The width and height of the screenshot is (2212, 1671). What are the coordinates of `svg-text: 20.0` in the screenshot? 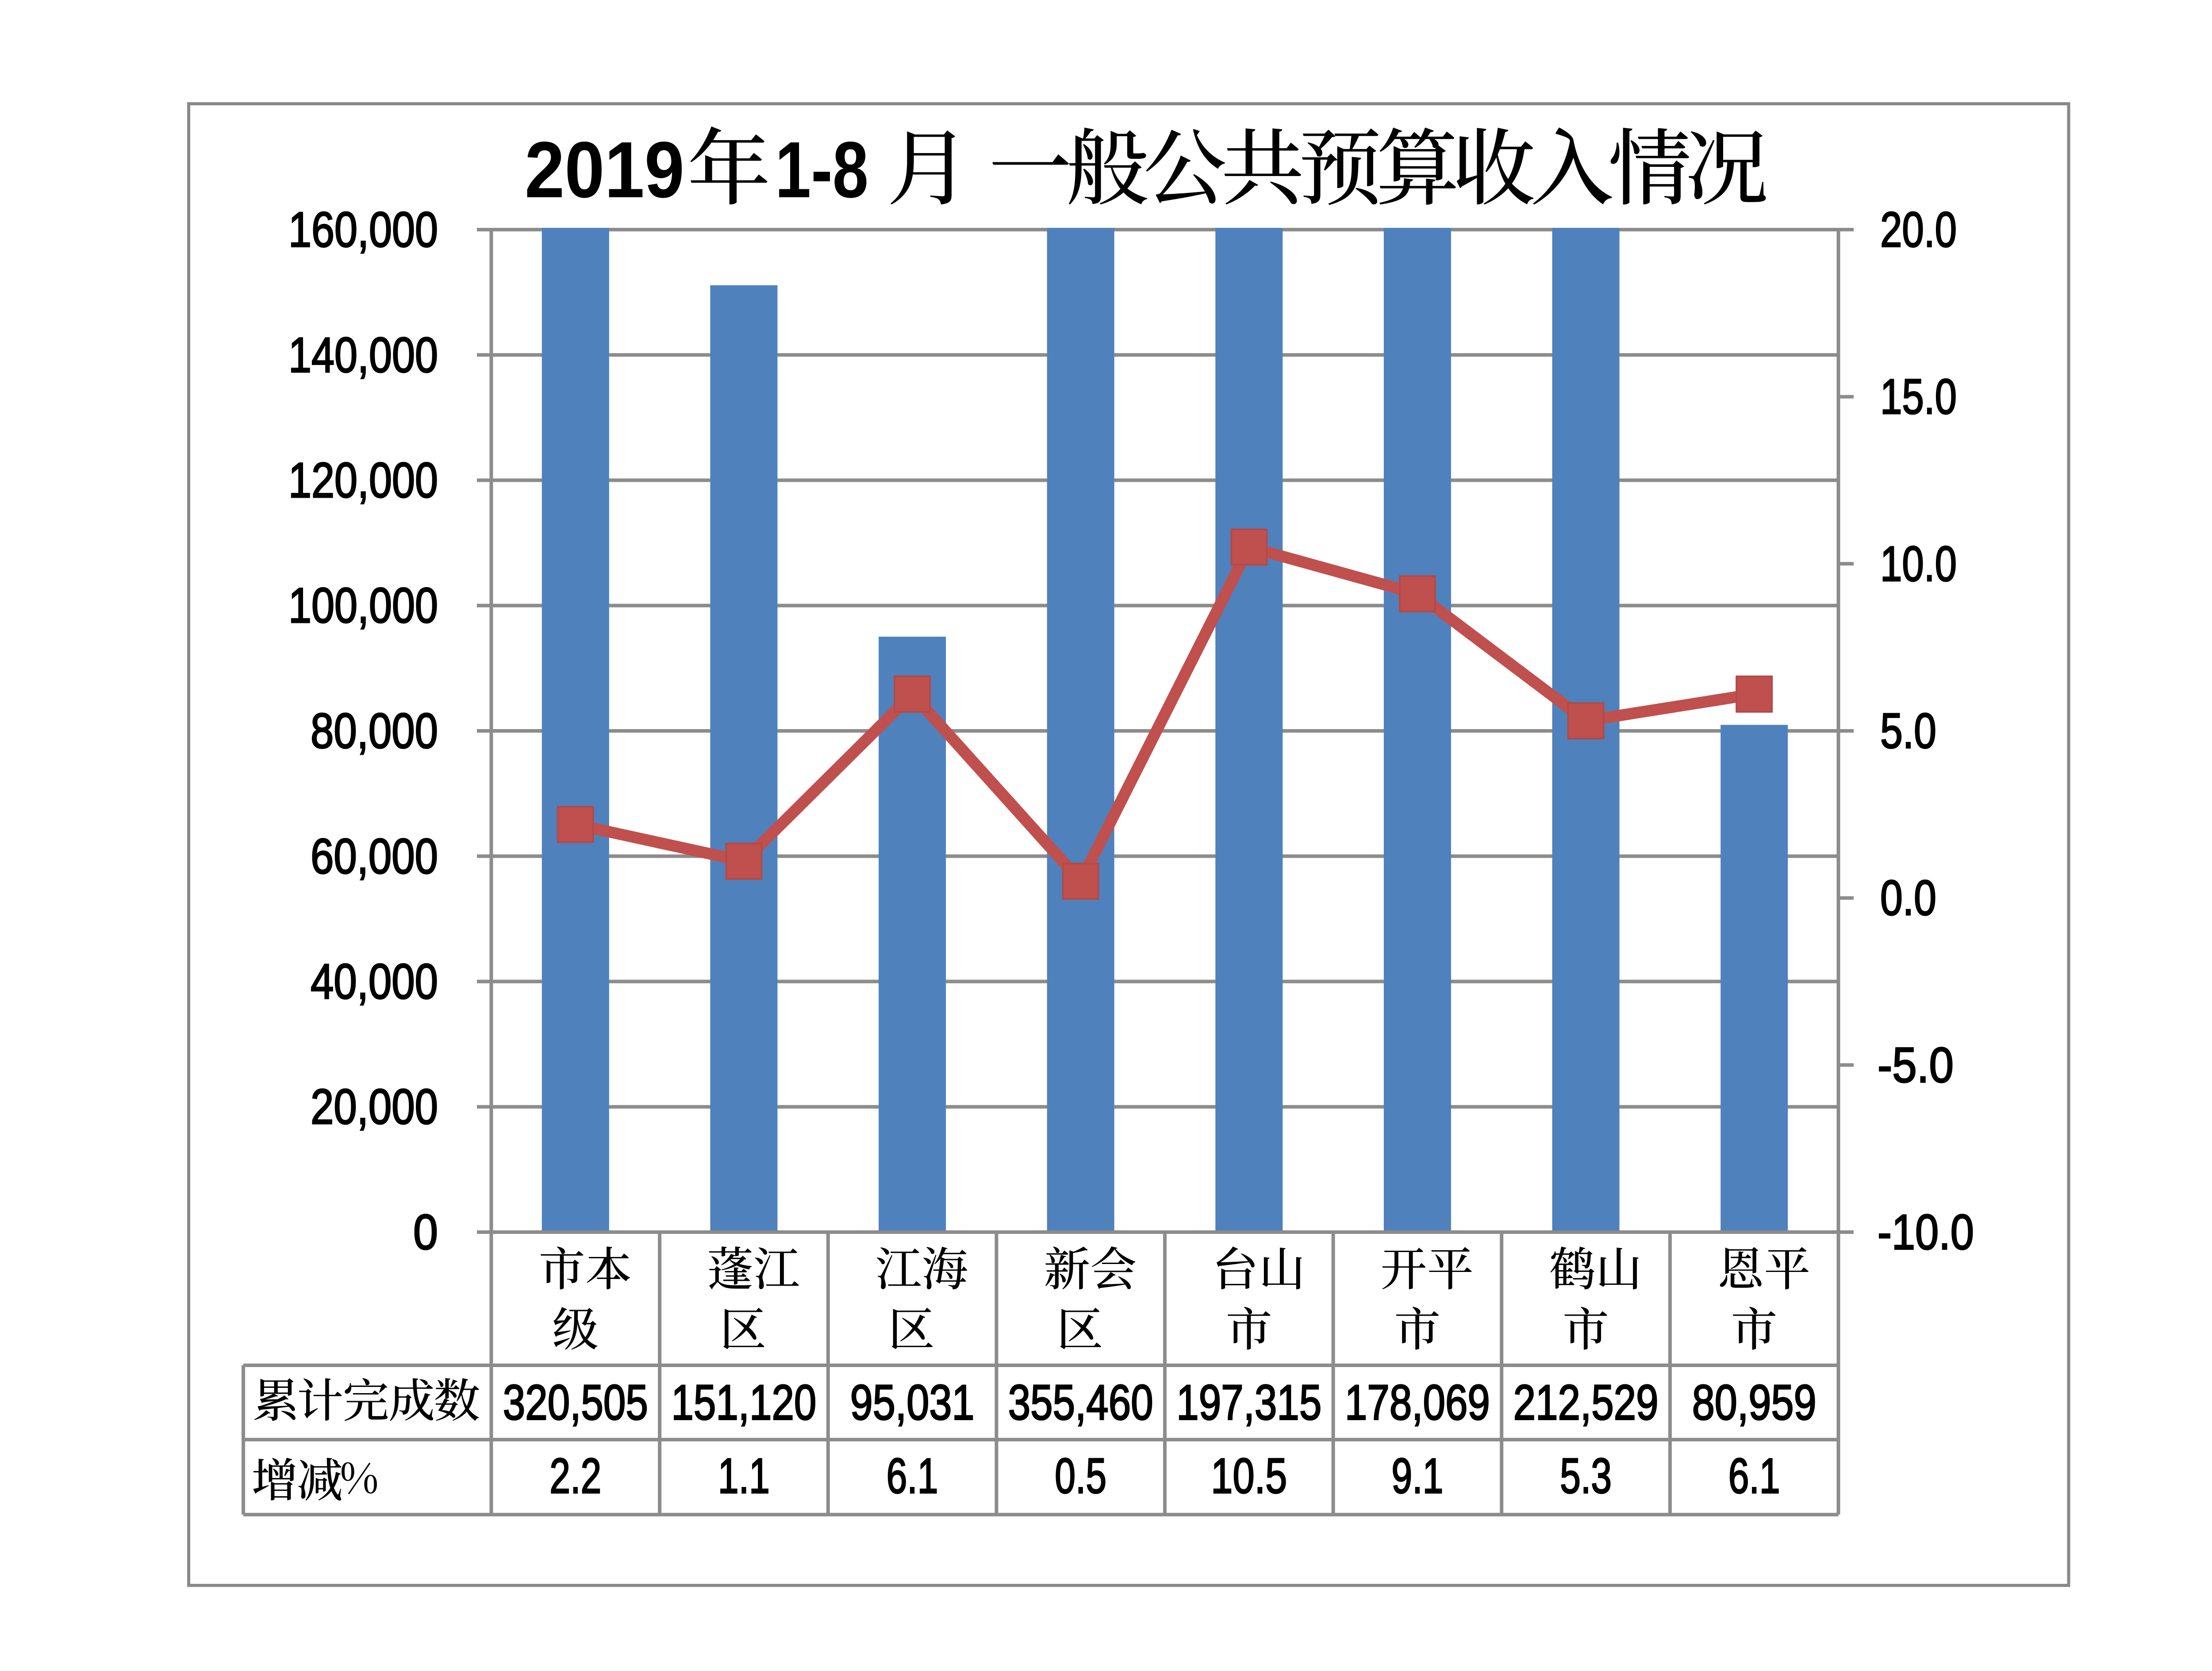 It's located at (1919, 230).